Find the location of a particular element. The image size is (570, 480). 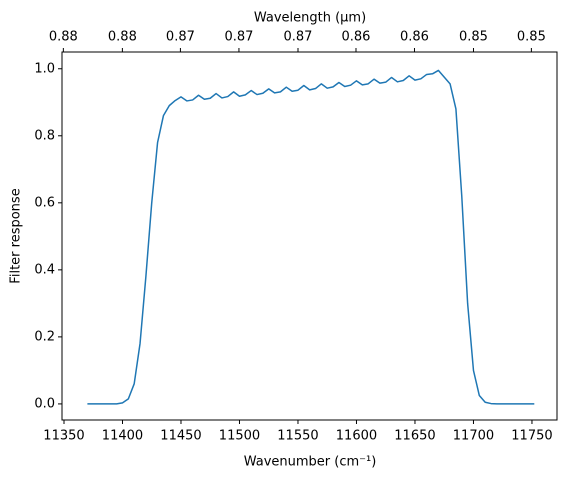

x-tick-label: 11650 is located at coordinates (414, 436).